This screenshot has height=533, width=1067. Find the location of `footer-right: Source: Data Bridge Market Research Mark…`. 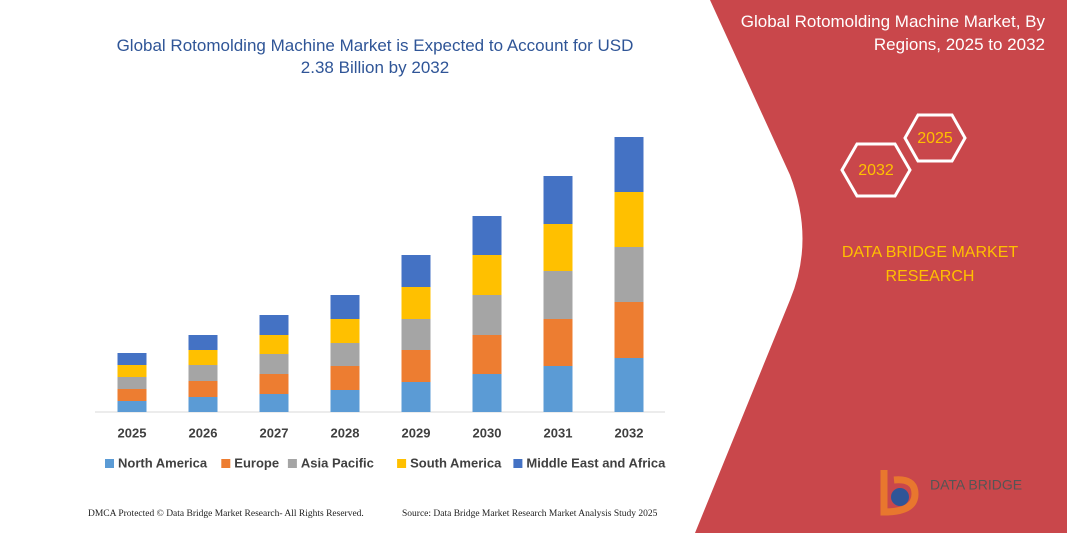

footer-right: Source: Data Bridge Market Research Mark… is located at coordinates (530, 514).